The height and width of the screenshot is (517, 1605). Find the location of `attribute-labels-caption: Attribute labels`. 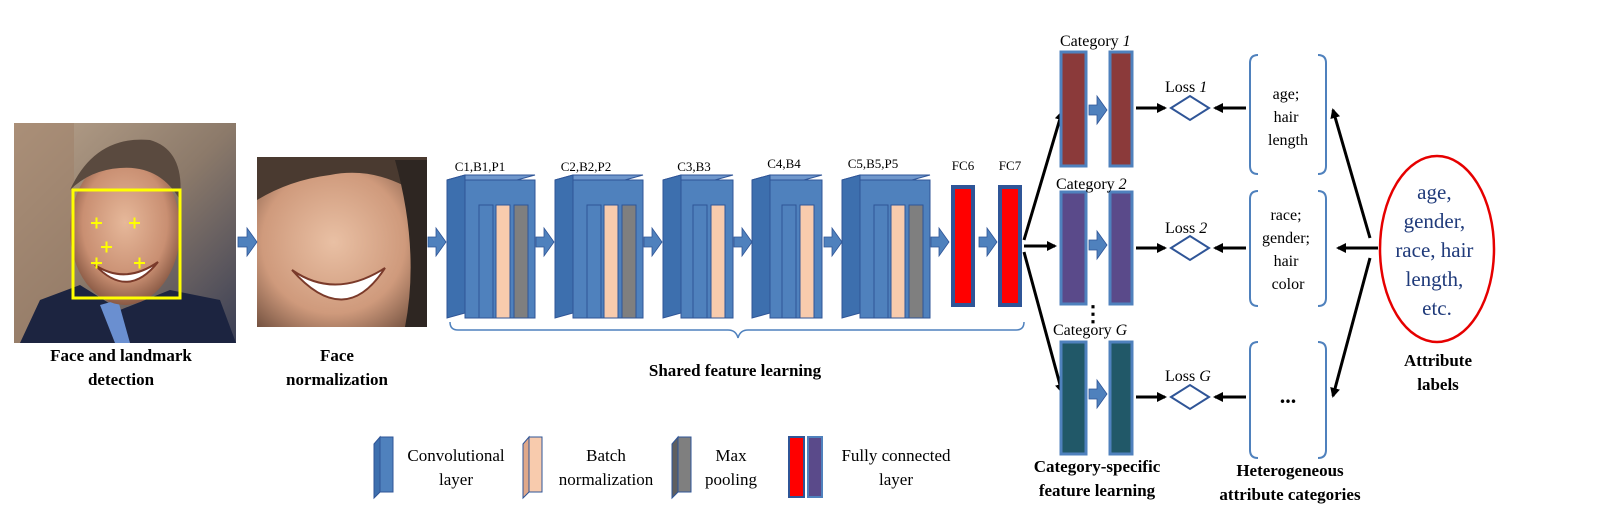

attribute-labels-caption: Attribute labels is located at coordinates (1438, 373).